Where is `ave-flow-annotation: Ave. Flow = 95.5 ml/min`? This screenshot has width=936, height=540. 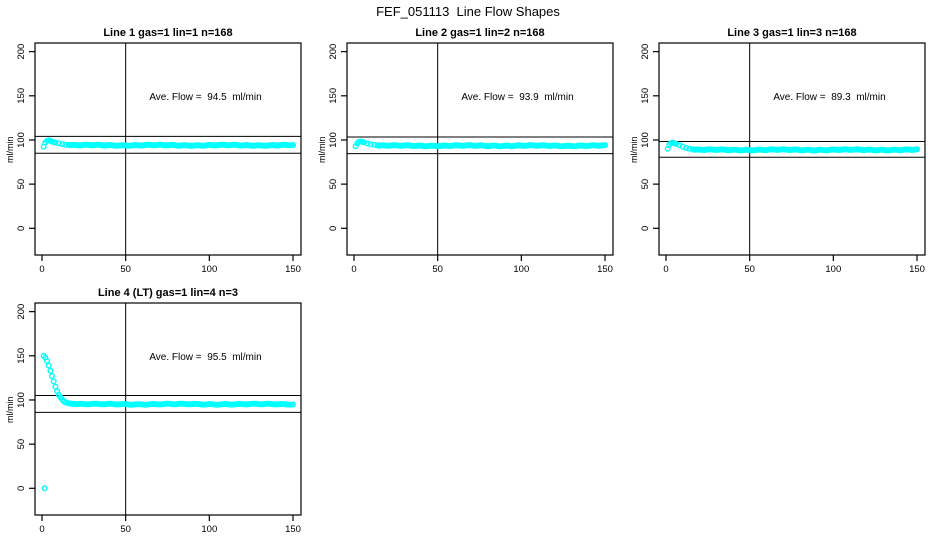 ave-flow-annotation: Ave. Flow = 95.5 ml/min is located at coordinates (205, 357).